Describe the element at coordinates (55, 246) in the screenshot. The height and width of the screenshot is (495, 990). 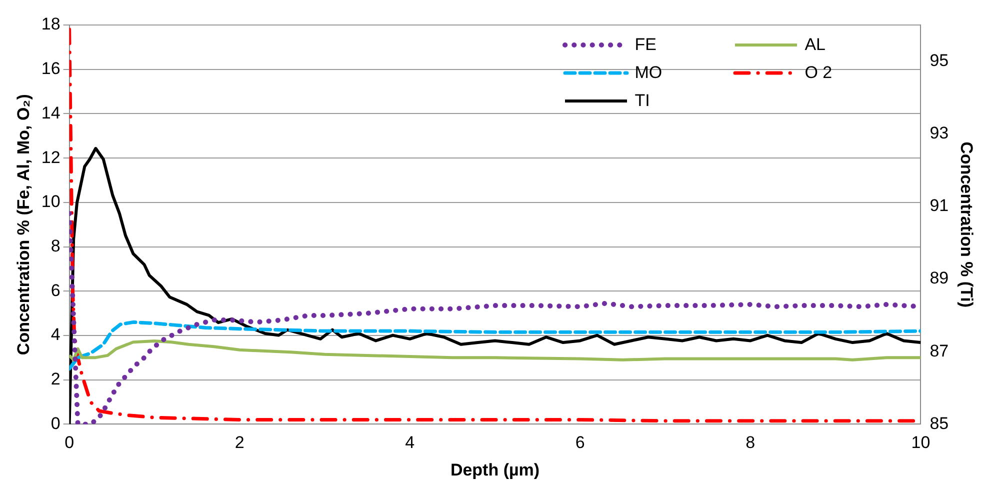
I see `y-tick-label: 8` at that location.